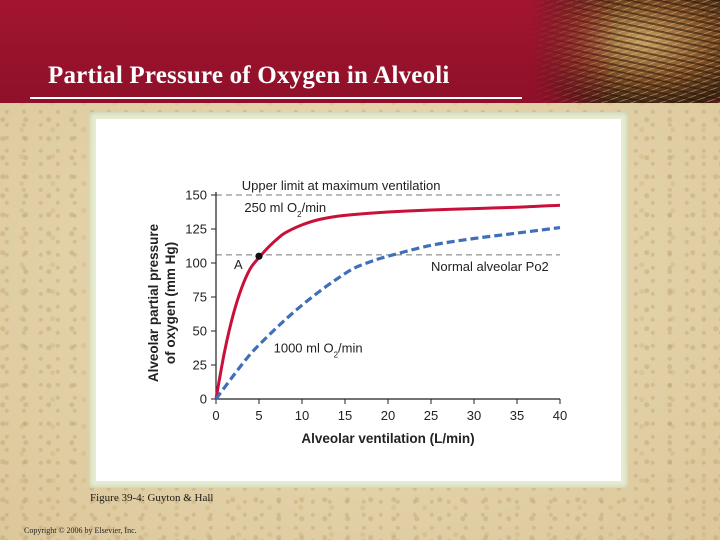 The image size is (720, 540). Describe the element at coordinates (200, 365) in the screenshot. I see `y-tick-label: 25` at that location.